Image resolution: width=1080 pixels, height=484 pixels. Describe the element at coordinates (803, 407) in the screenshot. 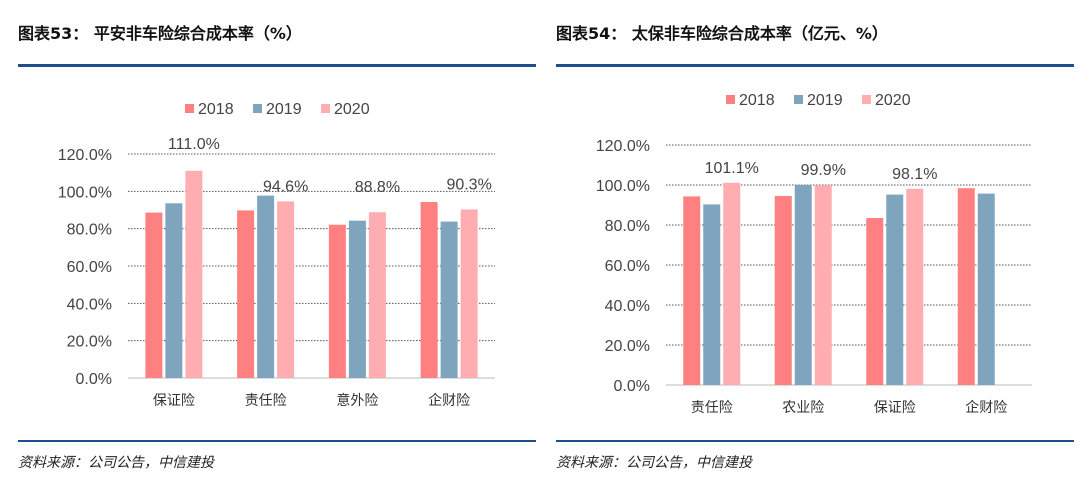

I see `x-tick-label: 农业险` at that location.